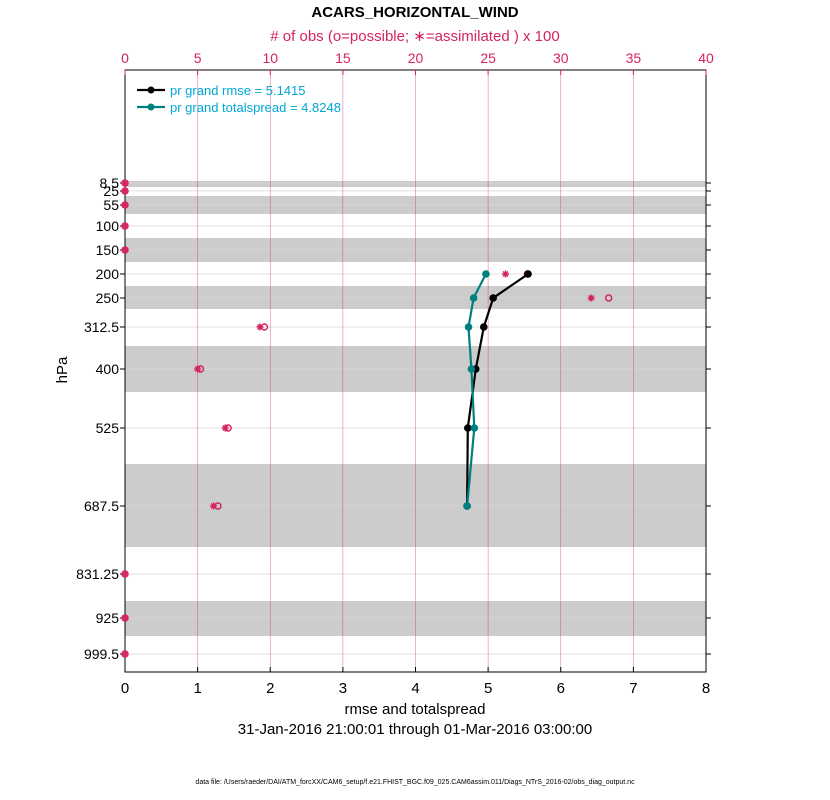 Image resolution: width=830 pixels, height=800 pixels. What do you see at coordinates (415, 709) in the screenshot?
I see `x-axis-label: rmse and totalspread` at bounding box center [415, 709].